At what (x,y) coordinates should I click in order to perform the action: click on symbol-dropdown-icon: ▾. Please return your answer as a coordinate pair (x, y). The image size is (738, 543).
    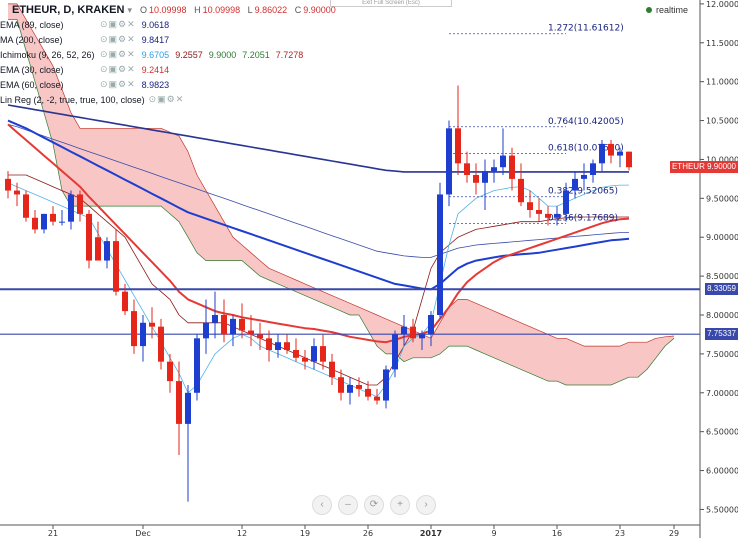
    Looking at the image, I should click on (129, 9).